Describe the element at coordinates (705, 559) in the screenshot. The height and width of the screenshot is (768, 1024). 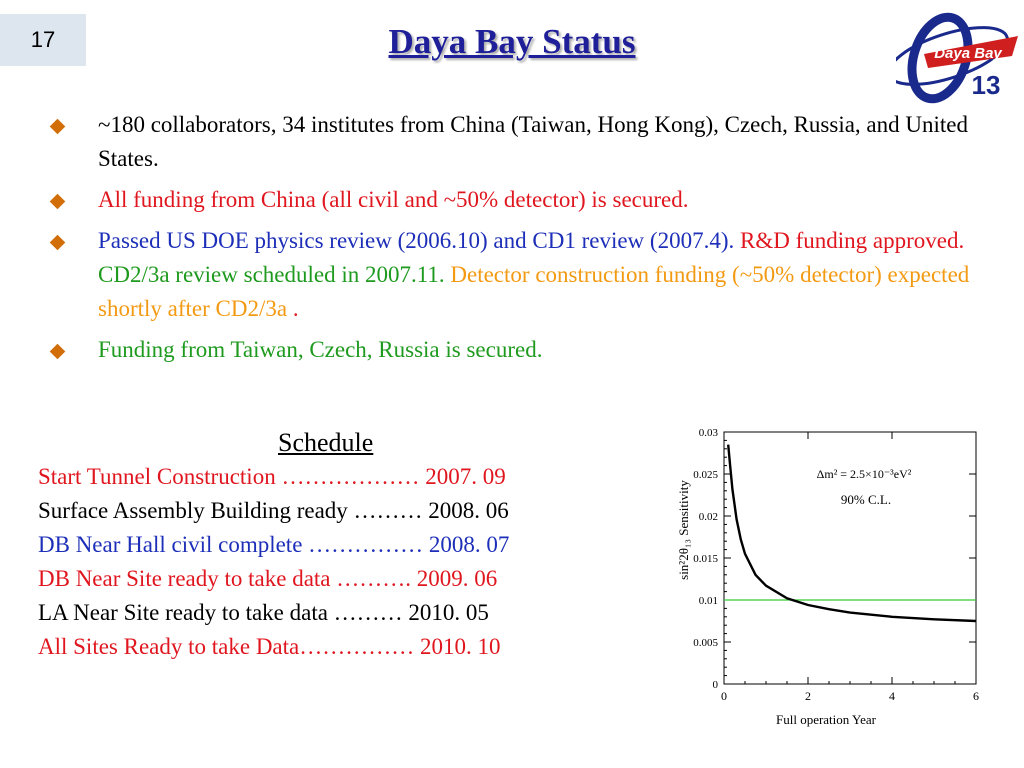
I see `y-tick-label: 0.015` at that location.